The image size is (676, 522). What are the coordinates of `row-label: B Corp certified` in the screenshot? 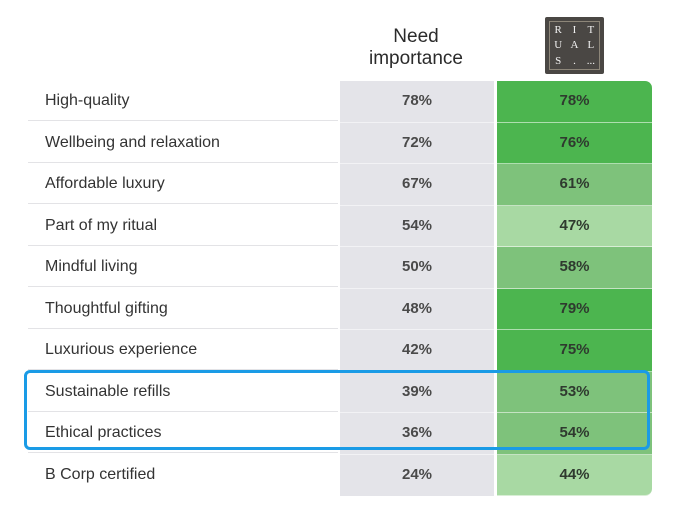 It's located at (100, 474).